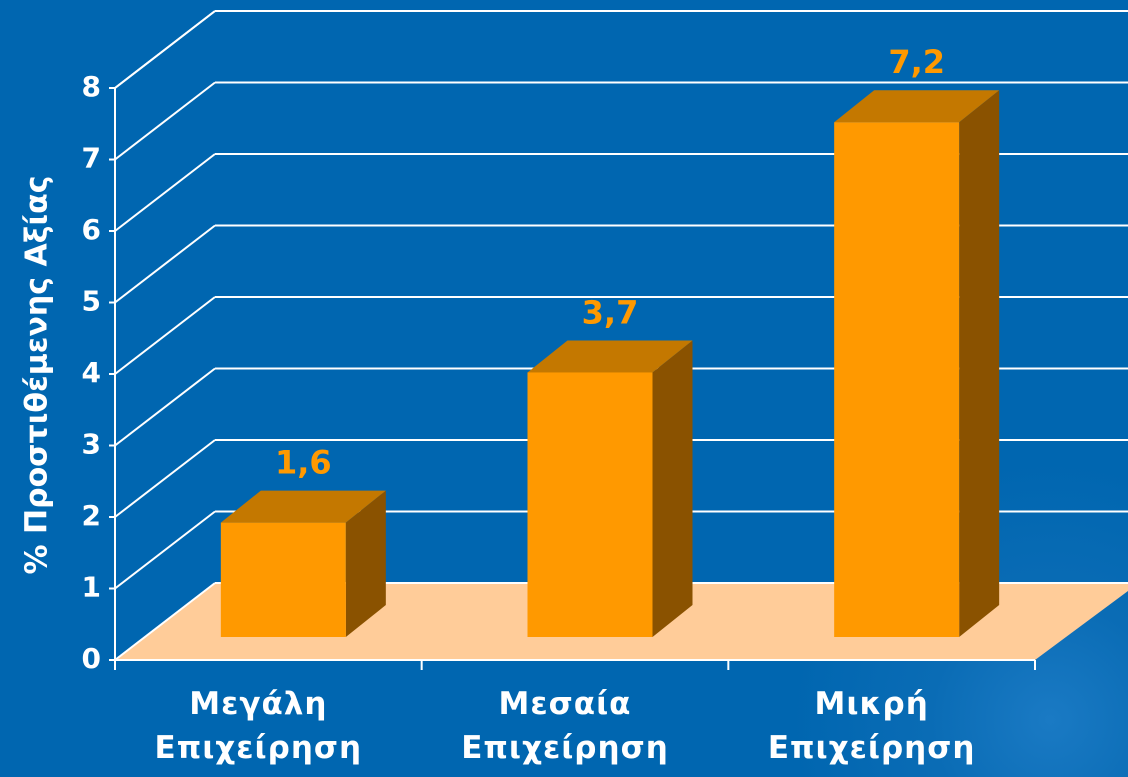  I want to click on y-tick-label: 2, so click(91, 515).